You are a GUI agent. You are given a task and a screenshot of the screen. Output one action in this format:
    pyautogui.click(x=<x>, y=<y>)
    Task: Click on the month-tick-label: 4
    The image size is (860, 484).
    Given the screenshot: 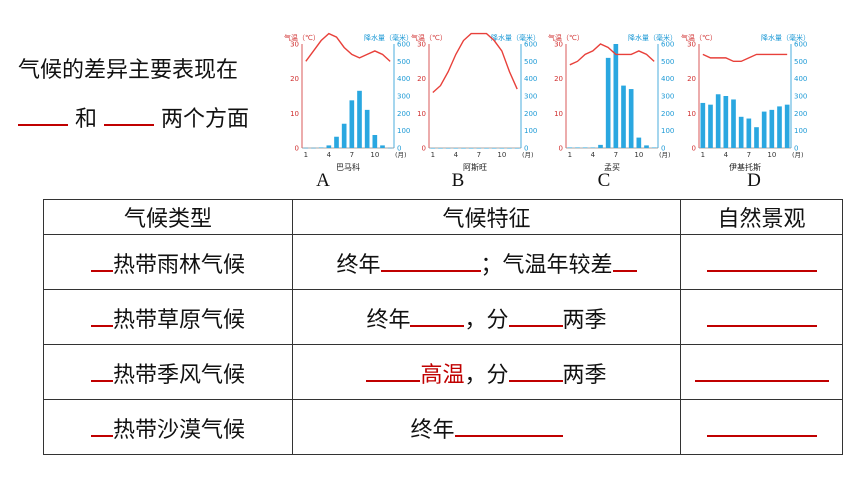 What is the action you would take?
    pyautogui.click(x=329, y=155)
    